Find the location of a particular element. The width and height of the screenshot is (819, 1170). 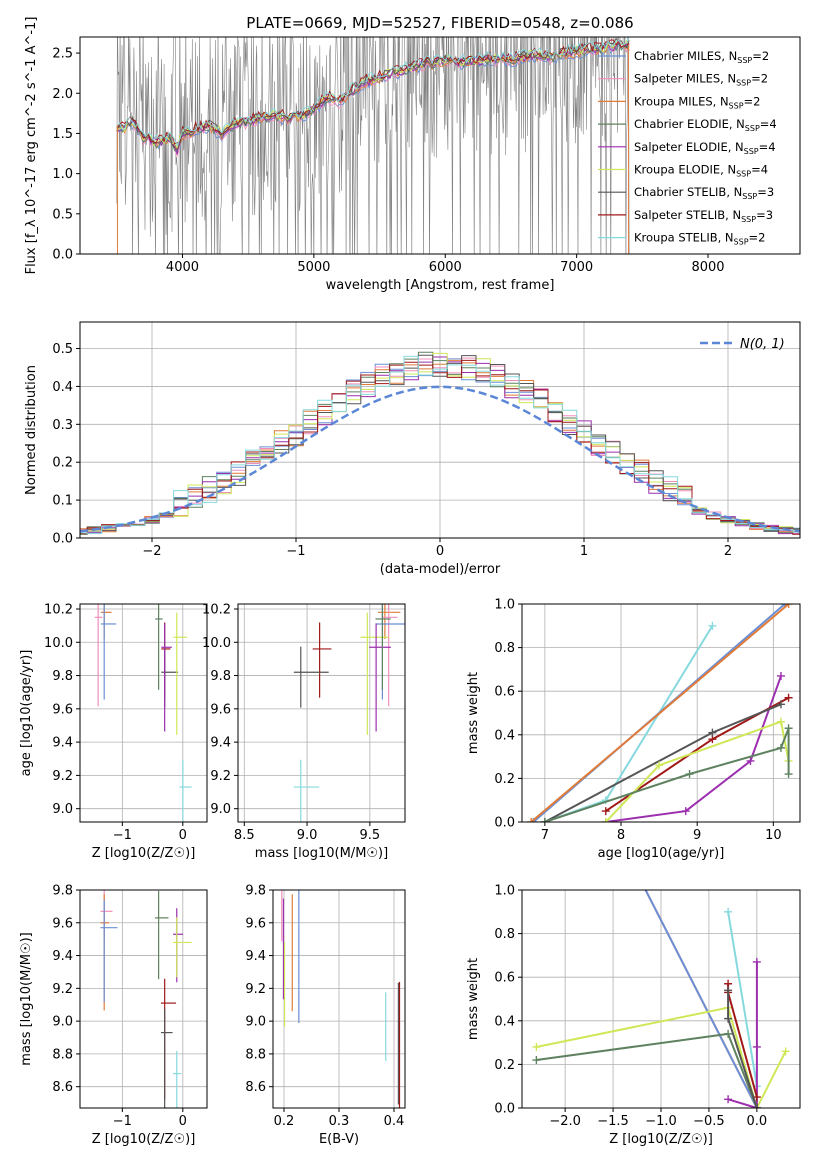

weight-Z-ytick-label: 0.6 is located at coordinates (504, 978).